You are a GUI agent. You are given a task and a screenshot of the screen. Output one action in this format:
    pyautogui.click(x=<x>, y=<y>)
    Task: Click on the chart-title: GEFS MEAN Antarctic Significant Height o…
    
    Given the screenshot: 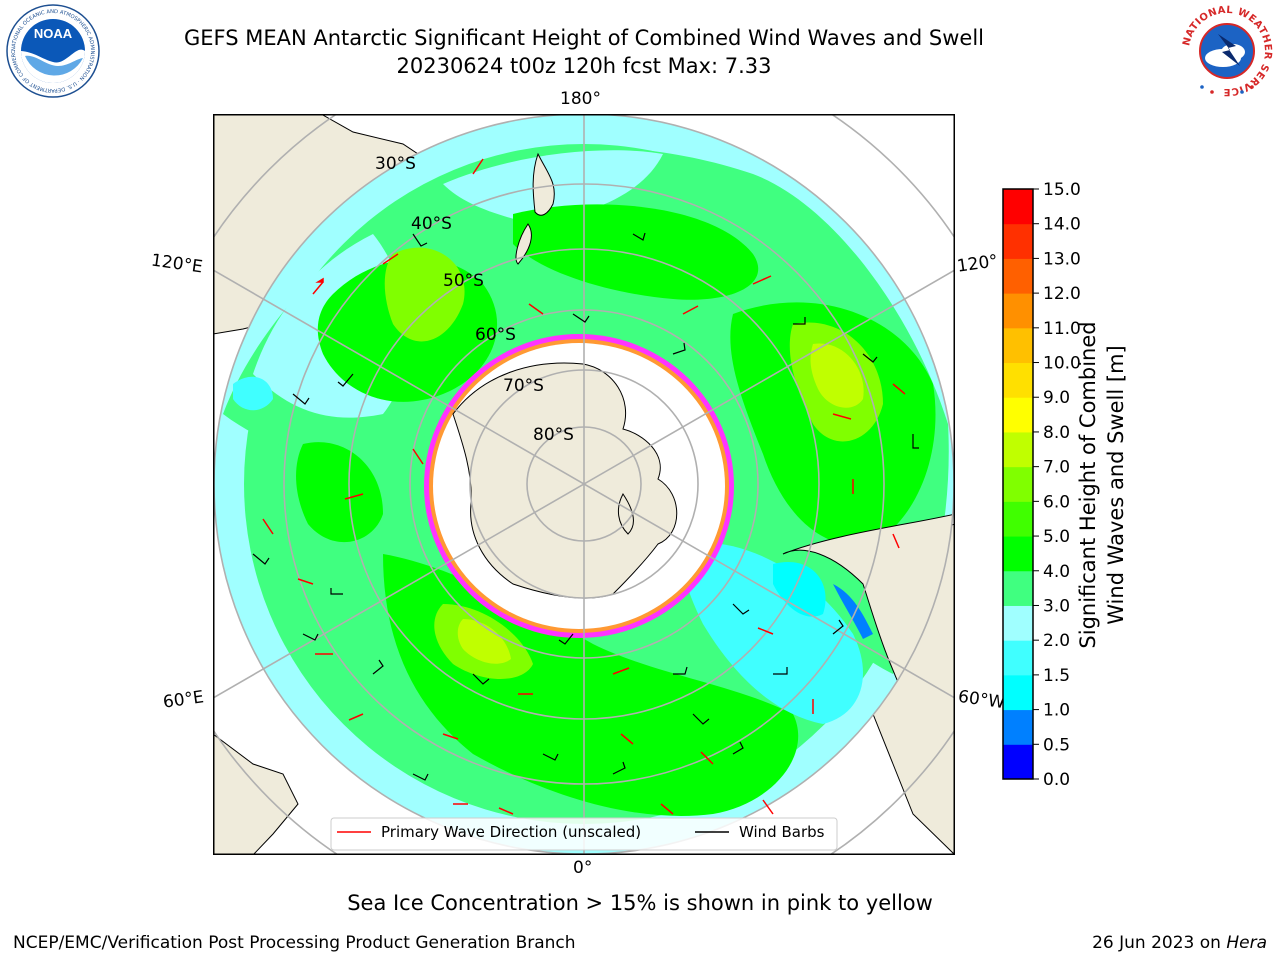 What is the action you would take?
    pyautogui.click(x=584, y=38)
    